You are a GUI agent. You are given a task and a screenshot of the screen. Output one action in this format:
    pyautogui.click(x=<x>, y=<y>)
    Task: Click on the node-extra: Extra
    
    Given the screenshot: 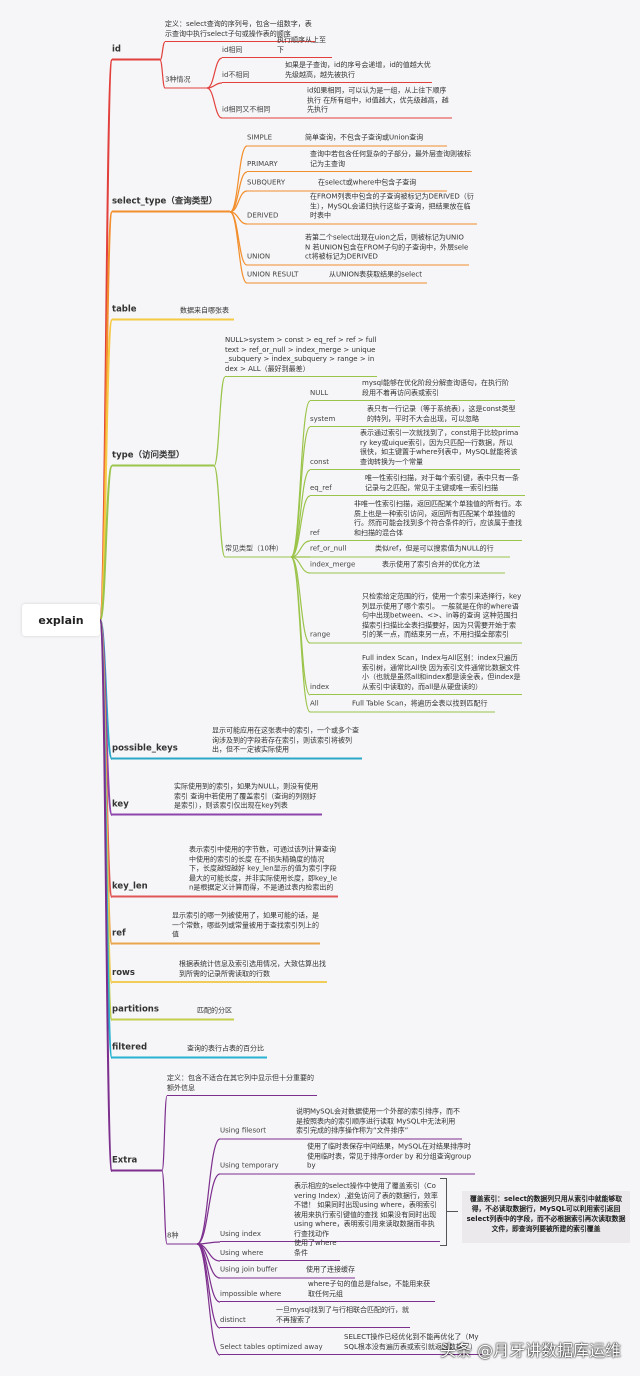 What is the action you would take?
    pyautogui.click(x=137, y=1163)
    